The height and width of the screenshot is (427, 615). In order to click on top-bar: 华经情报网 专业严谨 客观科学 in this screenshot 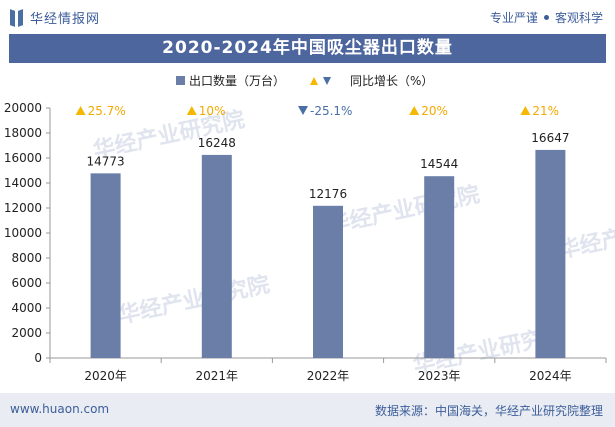, I will do `click(307, 17)`.